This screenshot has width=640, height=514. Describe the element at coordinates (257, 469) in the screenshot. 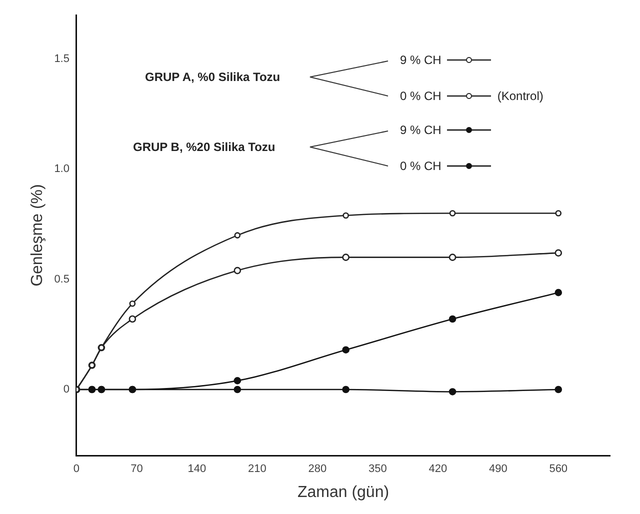

I see `x-tick-label: 210` at that location.